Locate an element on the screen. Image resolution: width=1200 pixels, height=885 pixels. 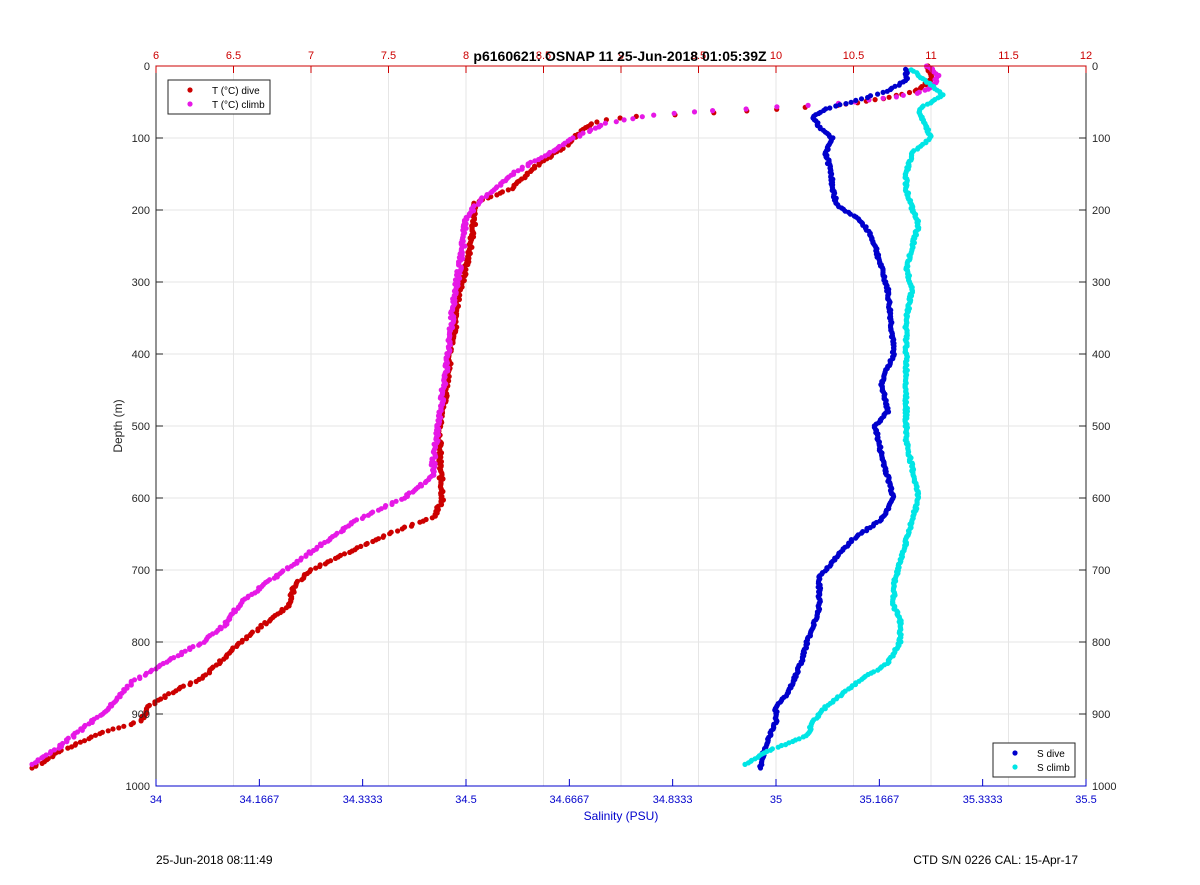
x-bottom-tick-label: 34.8333 is located at coordinates (673, 800).